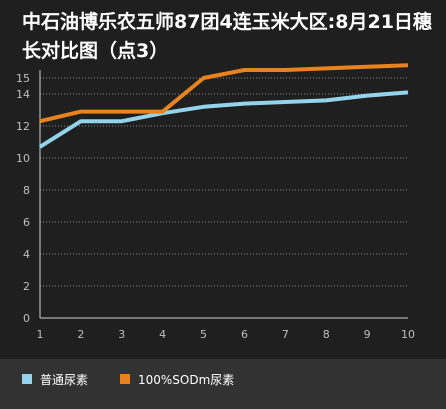 The width and height of the screenshot is (446, 409). I want to click on x-tick-10: 10, so click(408, 334).